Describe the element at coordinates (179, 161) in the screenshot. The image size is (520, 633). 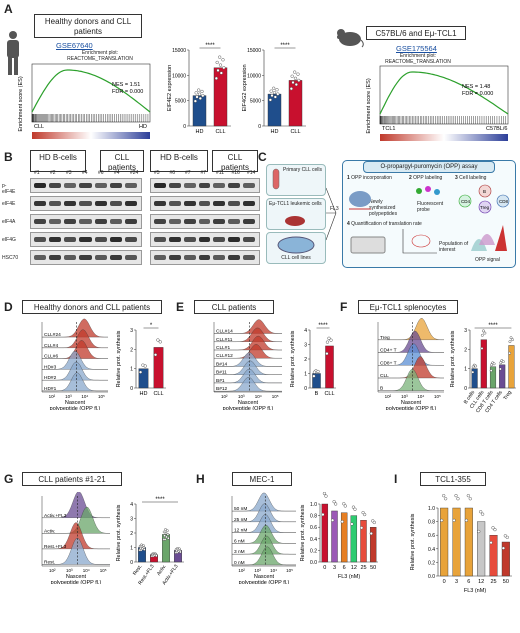
I see `blot-group-hd-2: HD B-cells` at that location.